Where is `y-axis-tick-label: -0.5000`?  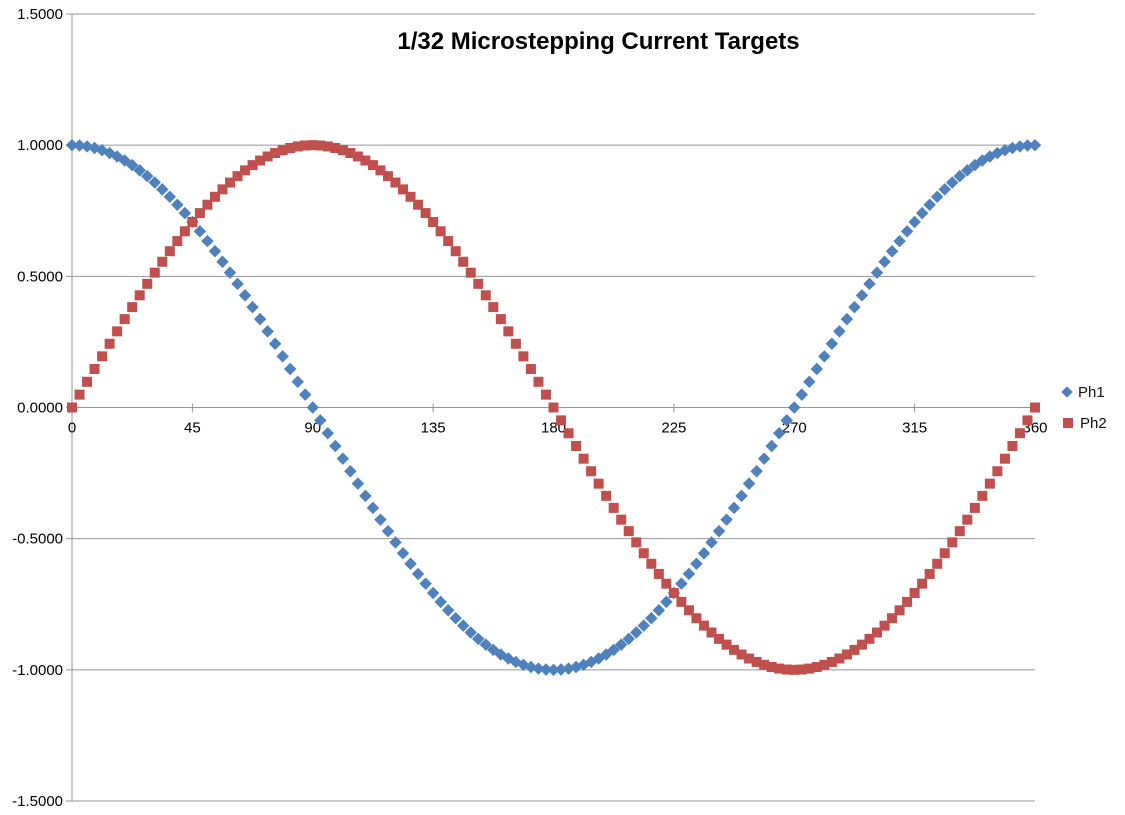
y-axis-tick-label: -0.5000 is located at coordinates (37, 539).